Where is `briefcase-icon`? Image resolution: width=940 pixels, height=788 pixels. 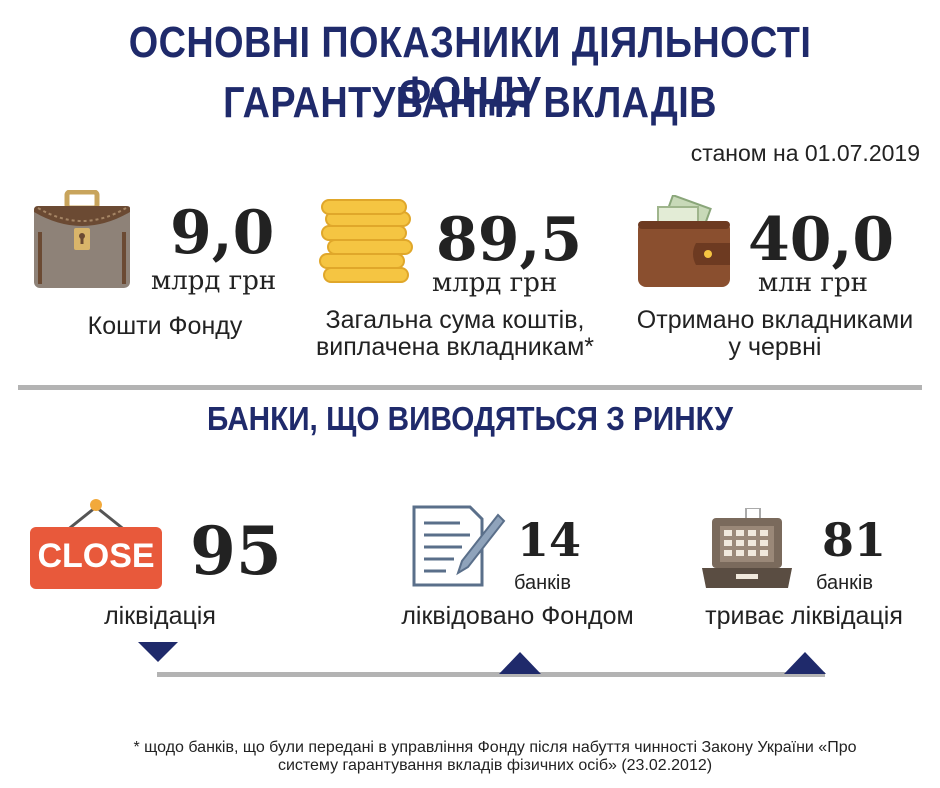
briefcase-icon is located at coordinates (82, 239).